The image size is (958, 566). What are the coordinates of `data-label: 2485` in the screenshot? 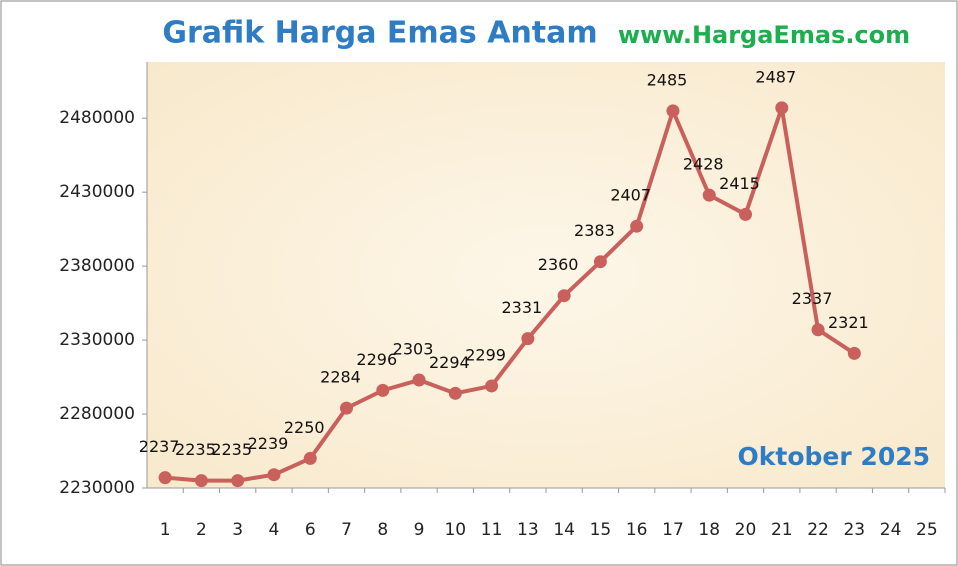 It's located at (667, 79).